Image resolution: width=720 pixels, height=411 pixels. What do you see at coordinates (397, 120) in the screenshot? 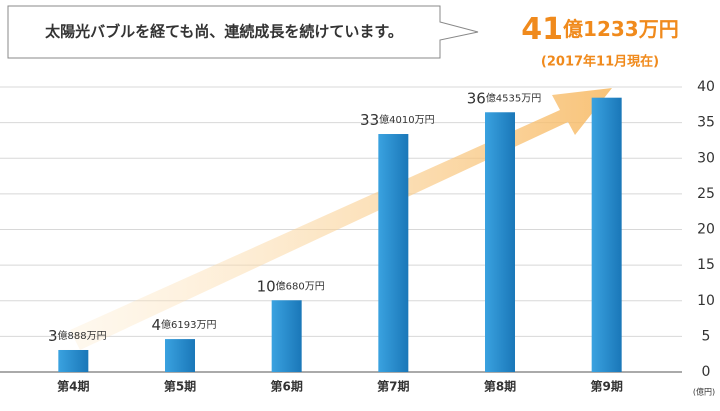
I see `value-label: 33億4010万円` at bounding box center [397, 120].